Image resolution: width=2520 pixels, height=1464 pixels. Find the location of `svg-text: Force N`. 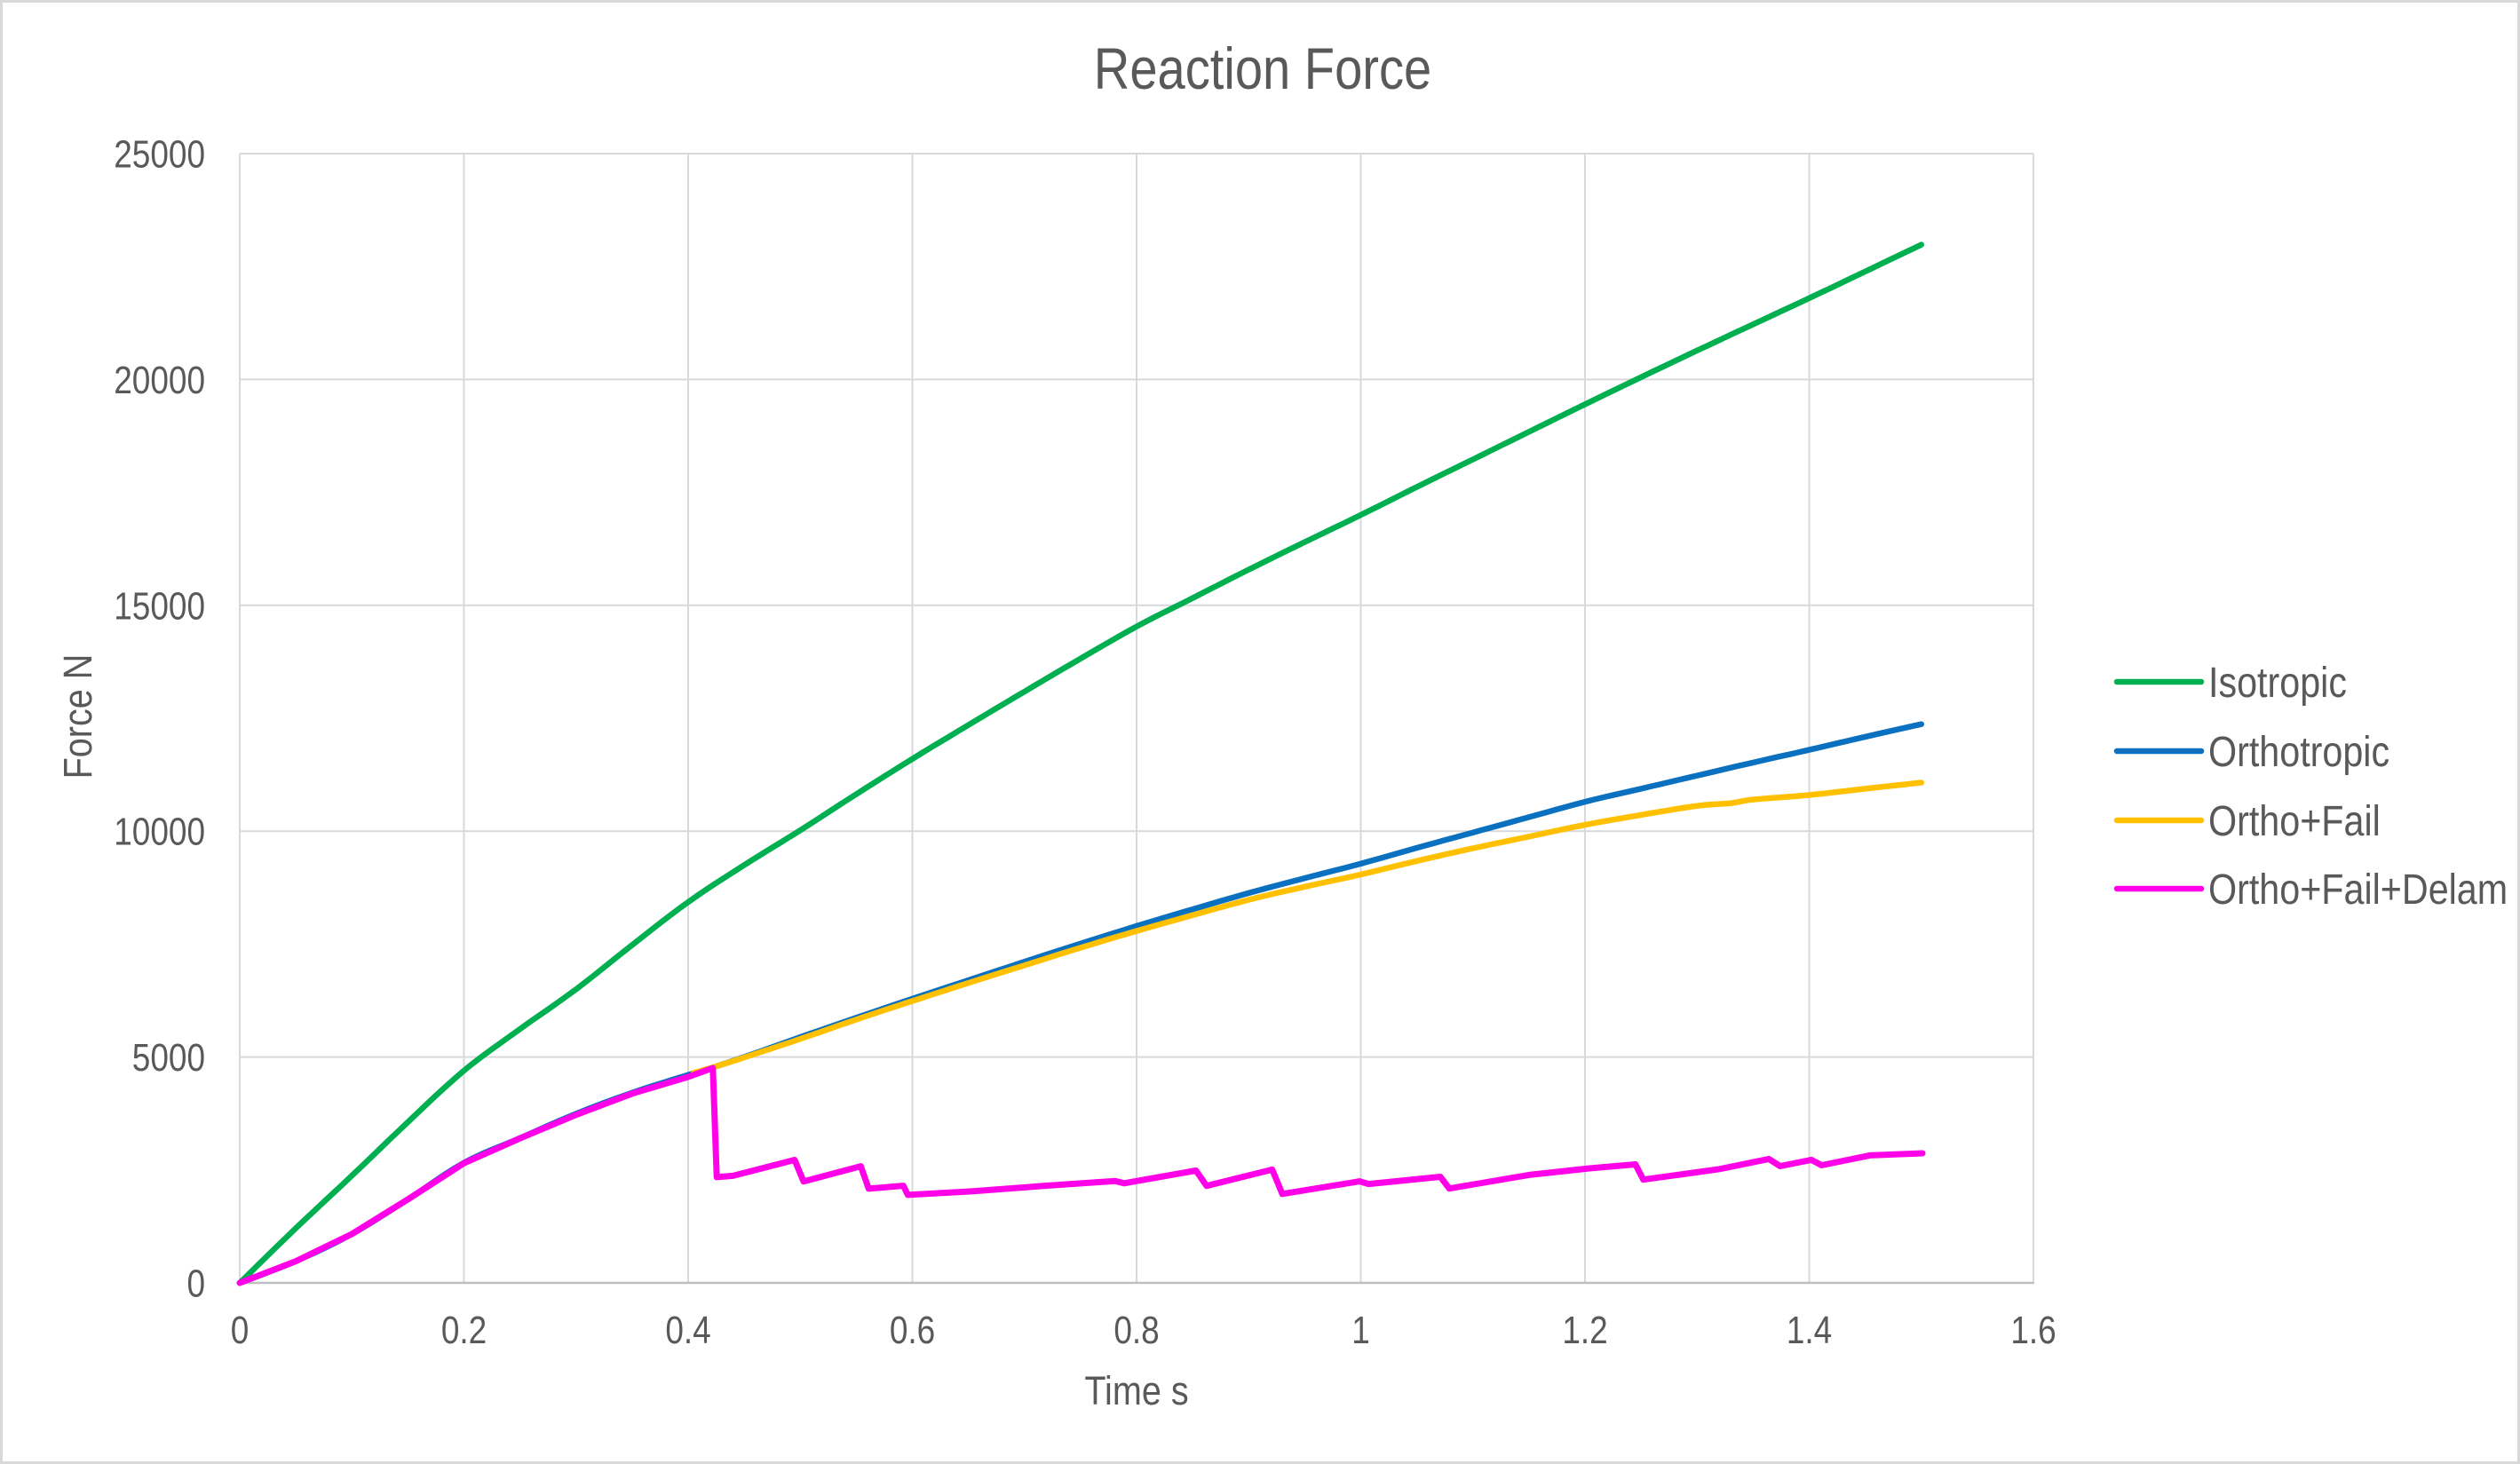

svg-text: Force N is located at coordinates (78, 716).